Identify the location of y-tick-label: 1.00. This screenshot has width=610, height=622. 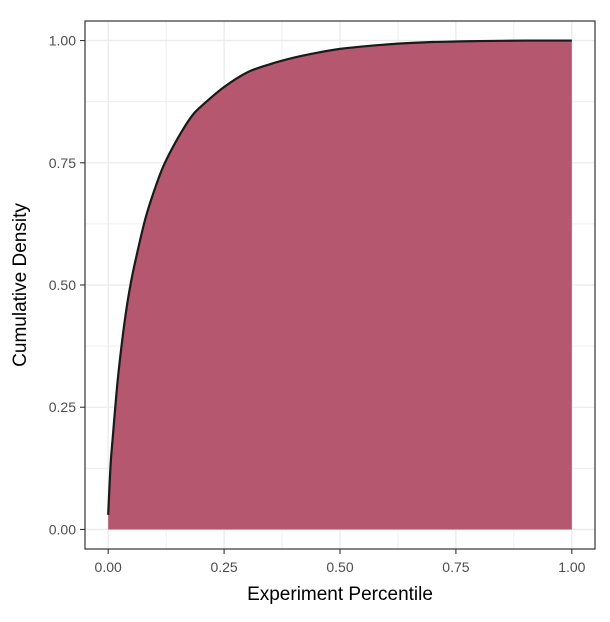
(62, 41).